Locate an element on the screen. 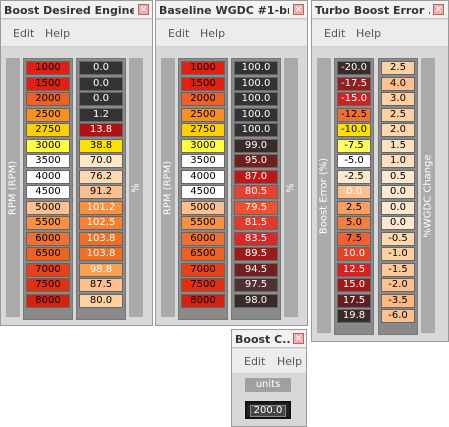  value-cell: 98.0 is located at coordinates (256, 300).